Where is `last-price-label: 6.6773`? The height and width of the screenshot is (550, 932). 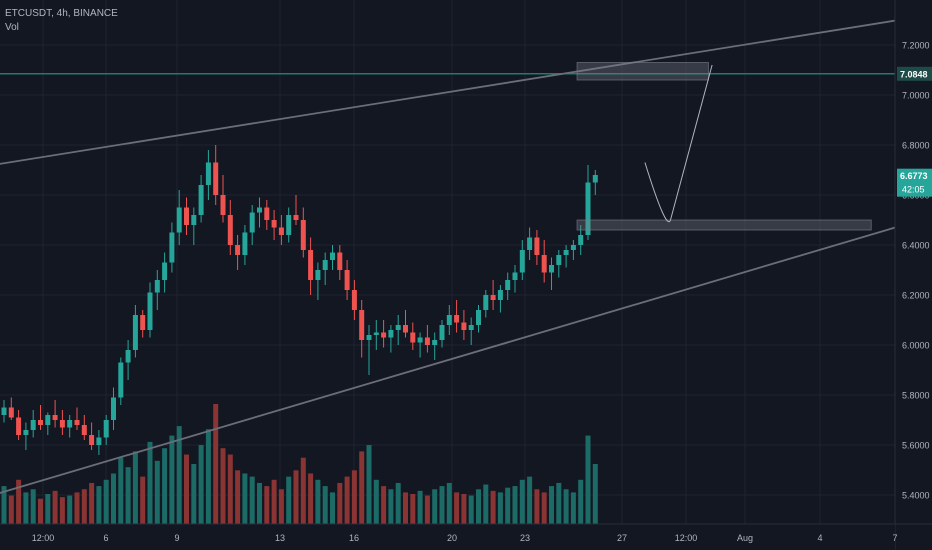
last-price-label: 6.6773 is located at coordinates (914, 176).